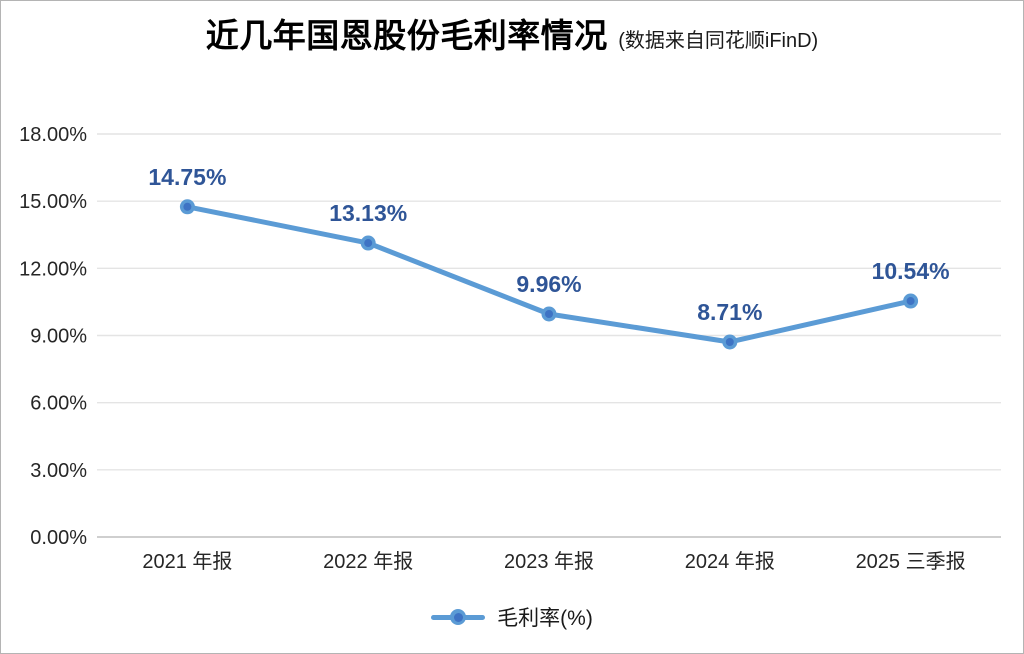  What do you see at coordinates (368, 213) in the screenshot?
I see `data-point-label: 13.13%` at bounding box center [368, 213].